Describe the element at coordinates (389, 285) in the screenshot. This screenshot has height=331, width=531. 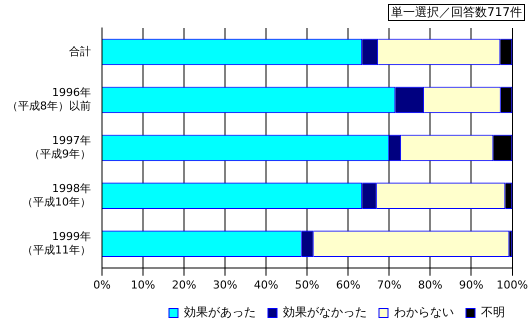
I see `x-tick-label: 70%` at that location.